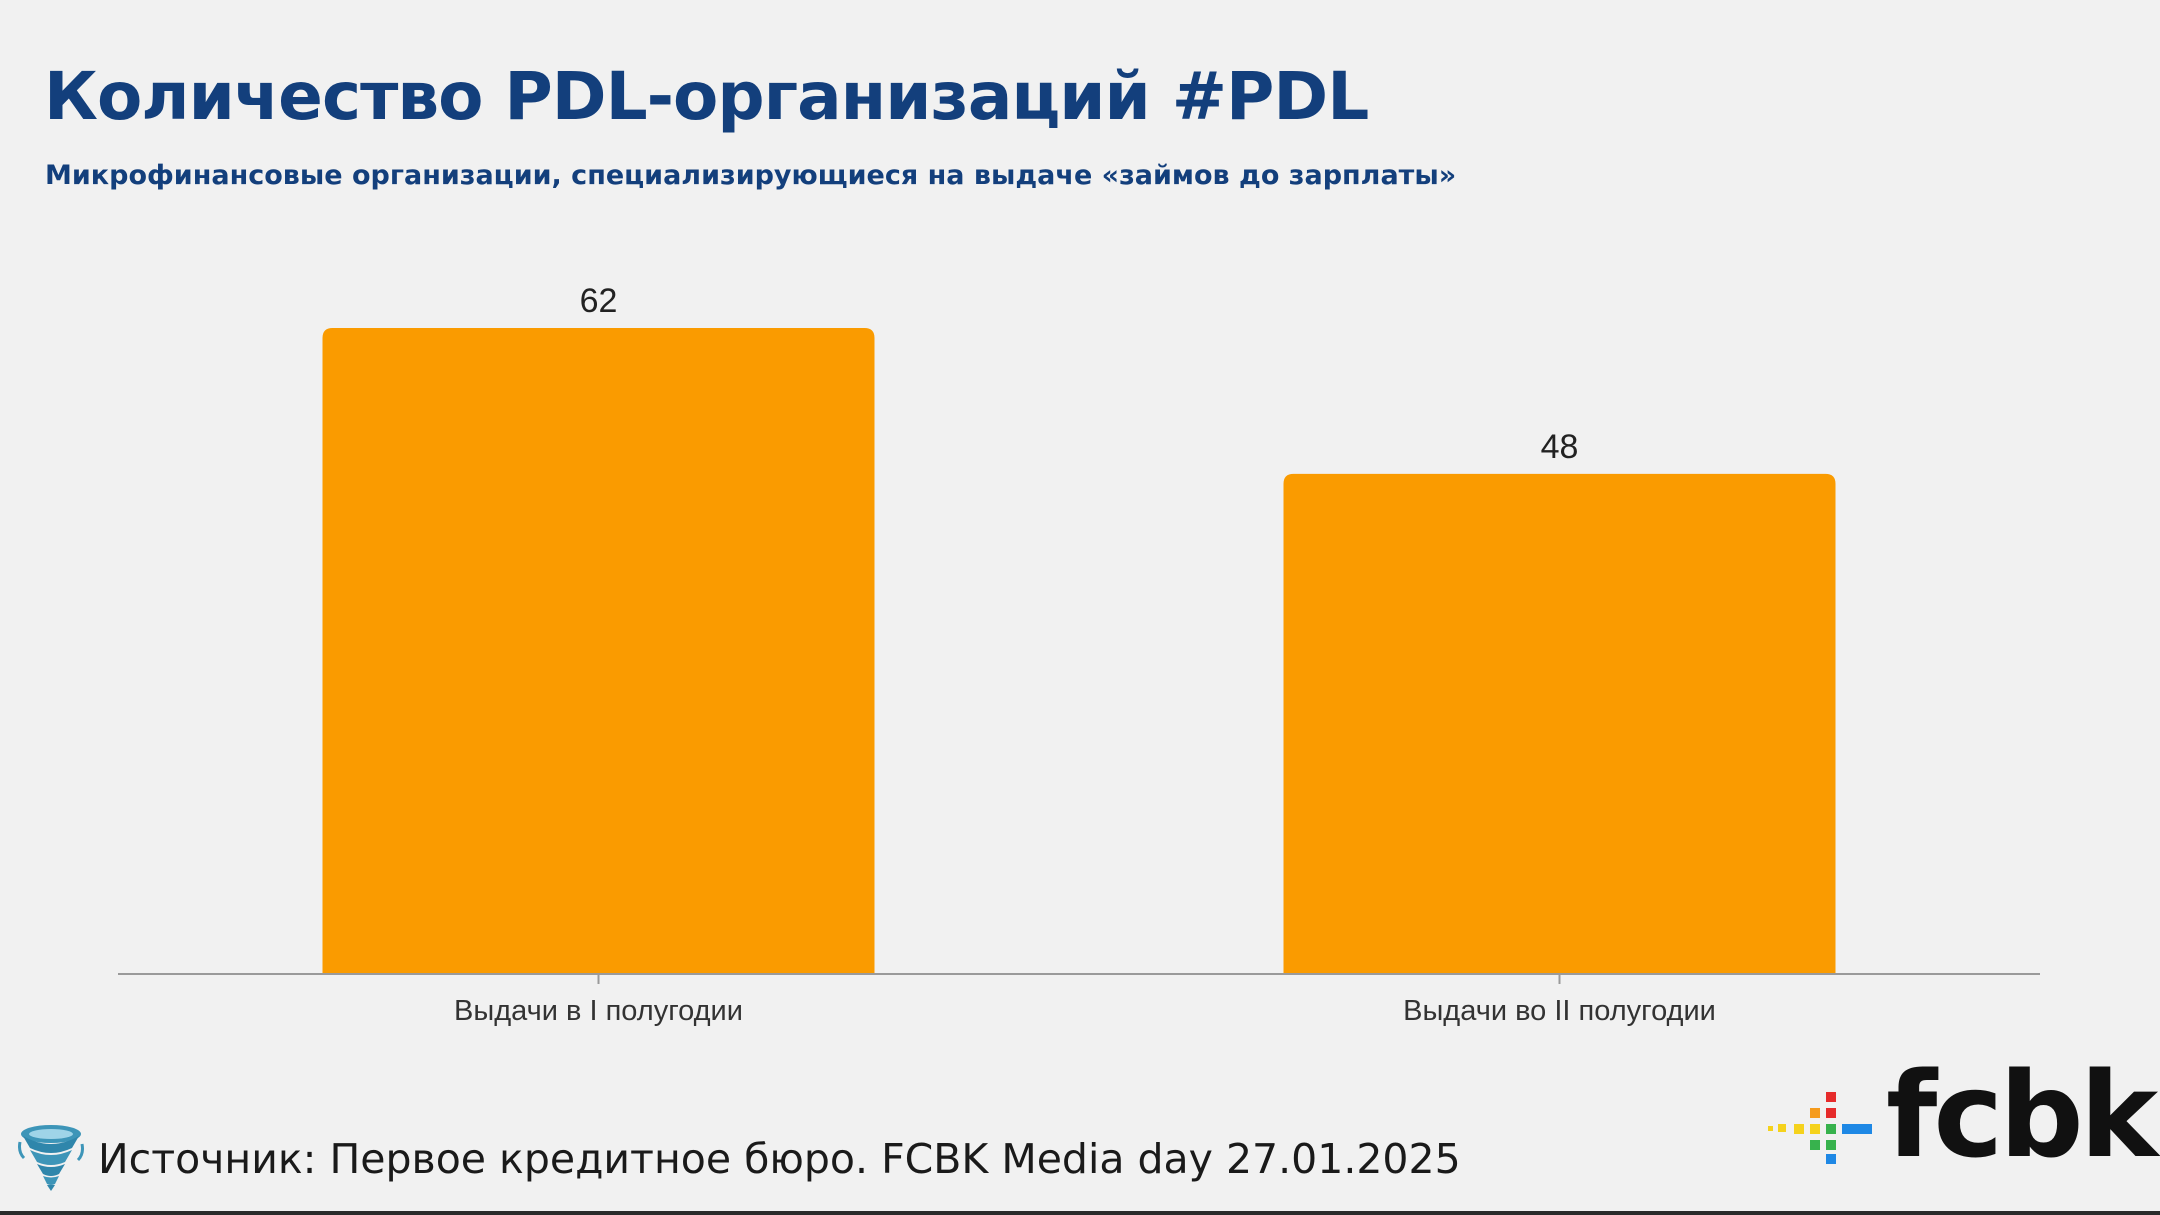  Describe the element at coordinates (706, 96) in the screenshot. I see `page-title: Количество PDL-организаций #PDL` at that location.